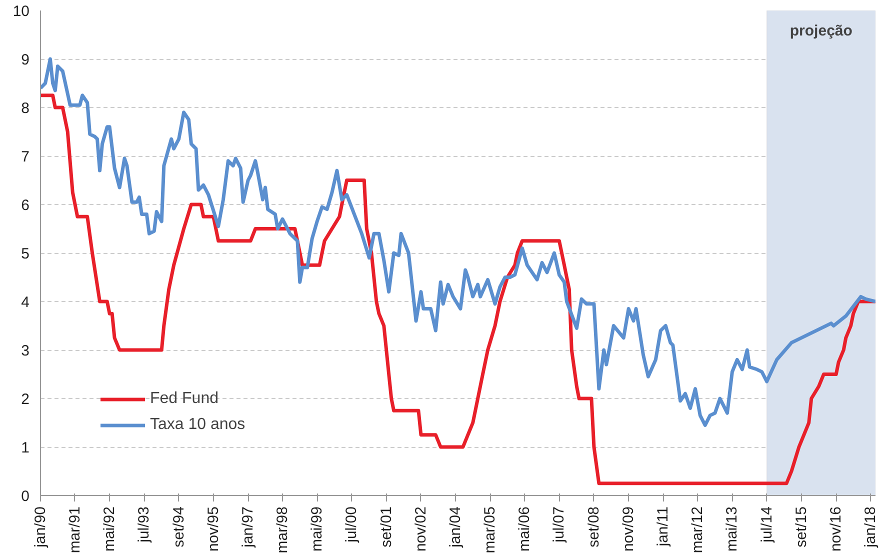 This screenshot has width=883, height=556. I want to click on y-tick-label: 6, so click(25, 205).